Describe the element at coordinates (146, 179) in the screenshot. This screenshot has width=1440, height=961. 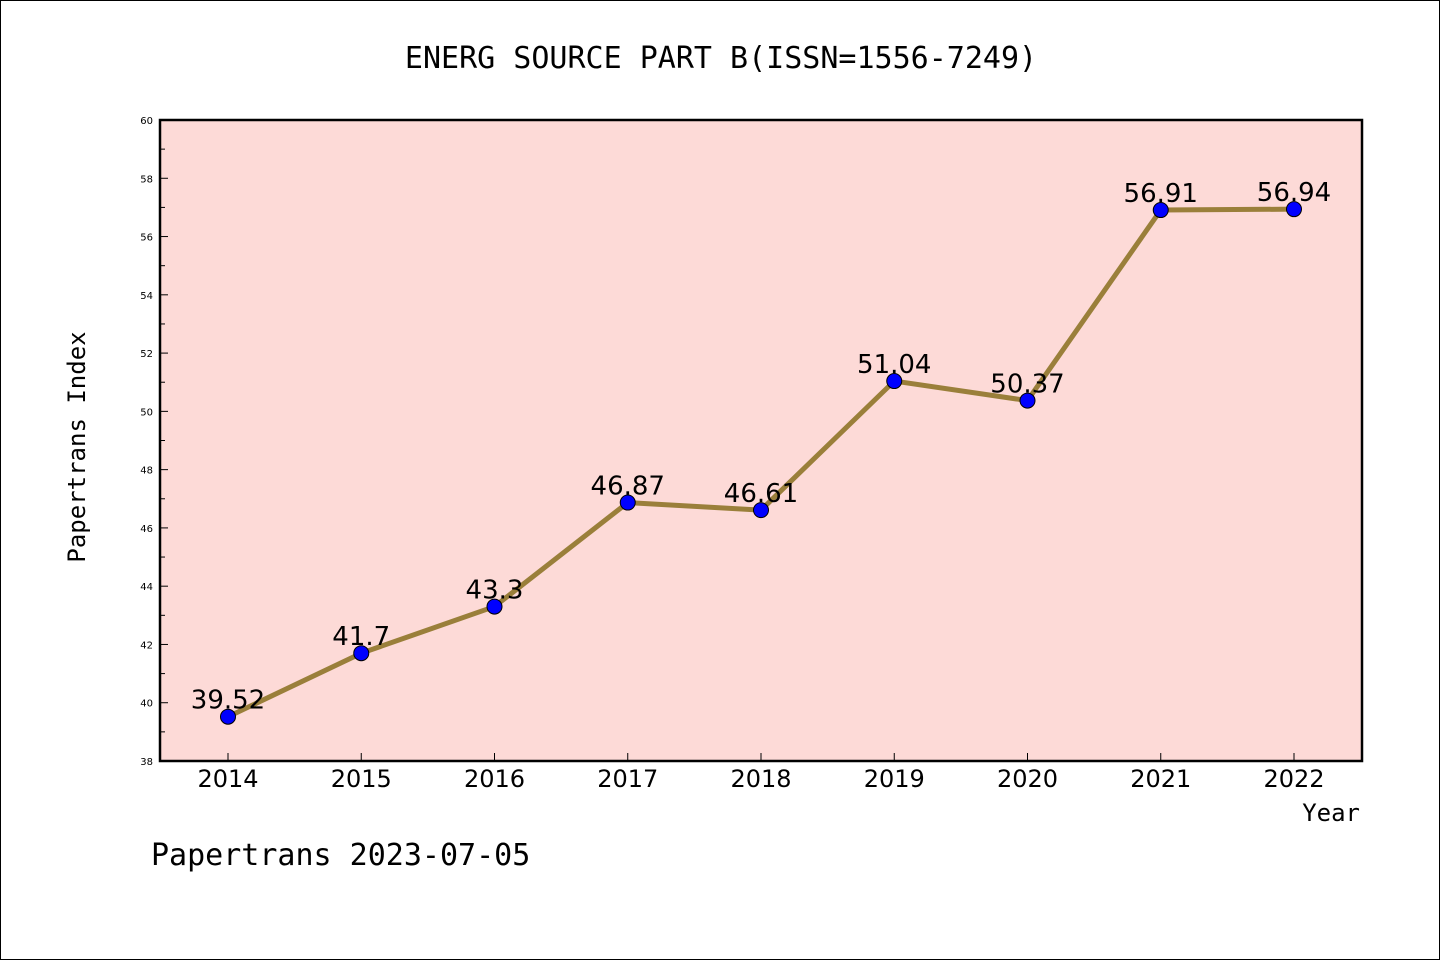
I see `y-tick-label: 58` at that location.